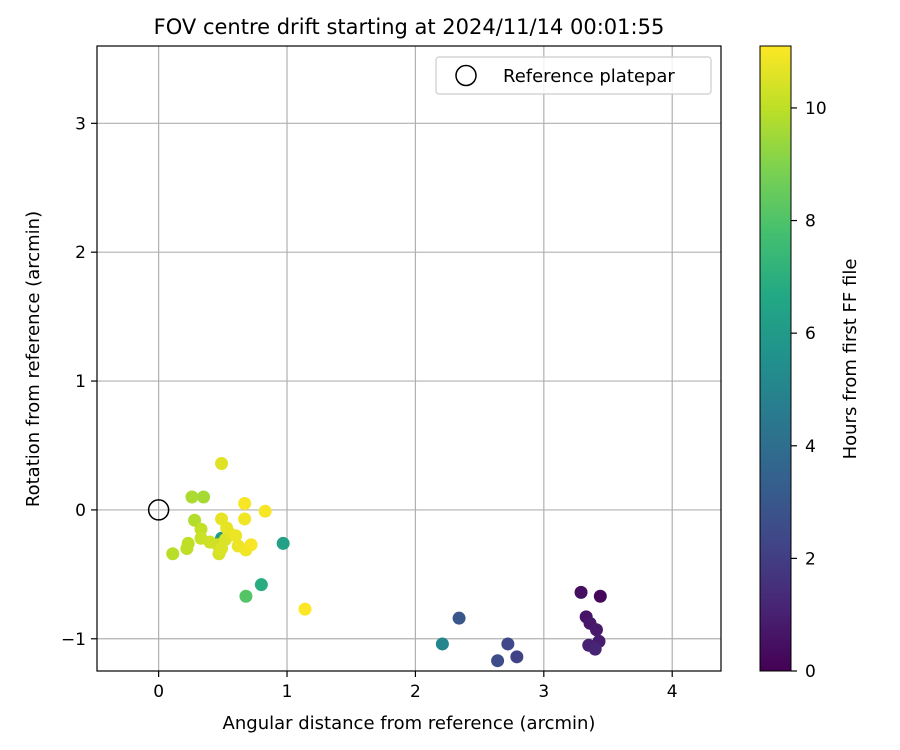 The image size is (900, 750). I want to click on colorbar-ticks: 0 2 4 6 8 10, so click(809, 390).